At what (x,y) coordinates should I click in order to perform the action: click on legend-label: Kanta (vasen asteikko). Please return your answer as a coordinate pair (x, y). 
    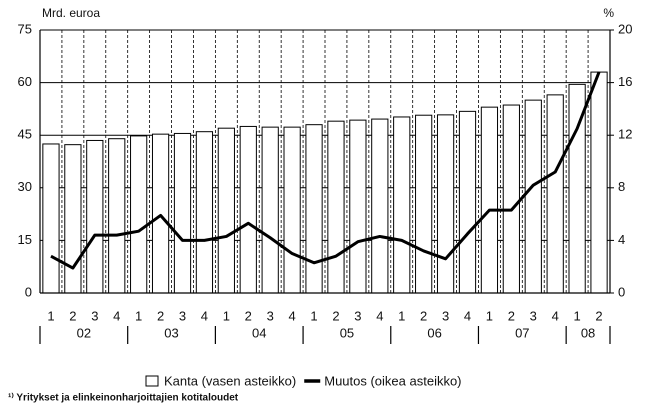
    Looking at the image, I should click on (230, 380).